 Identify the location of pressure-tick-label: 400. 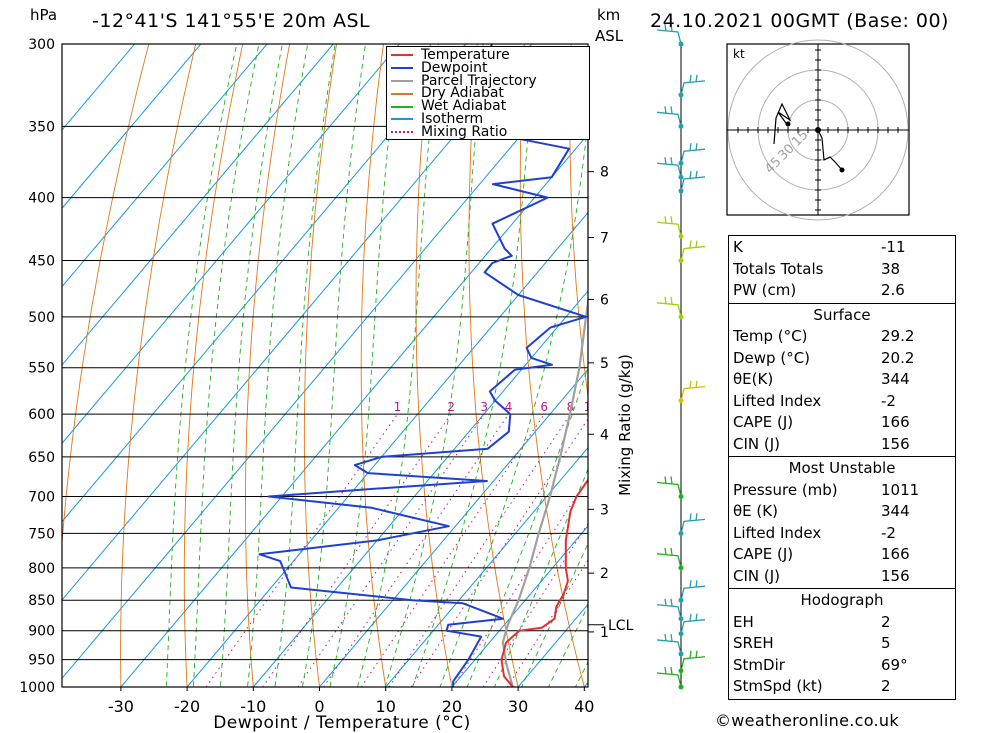
(41, 199).